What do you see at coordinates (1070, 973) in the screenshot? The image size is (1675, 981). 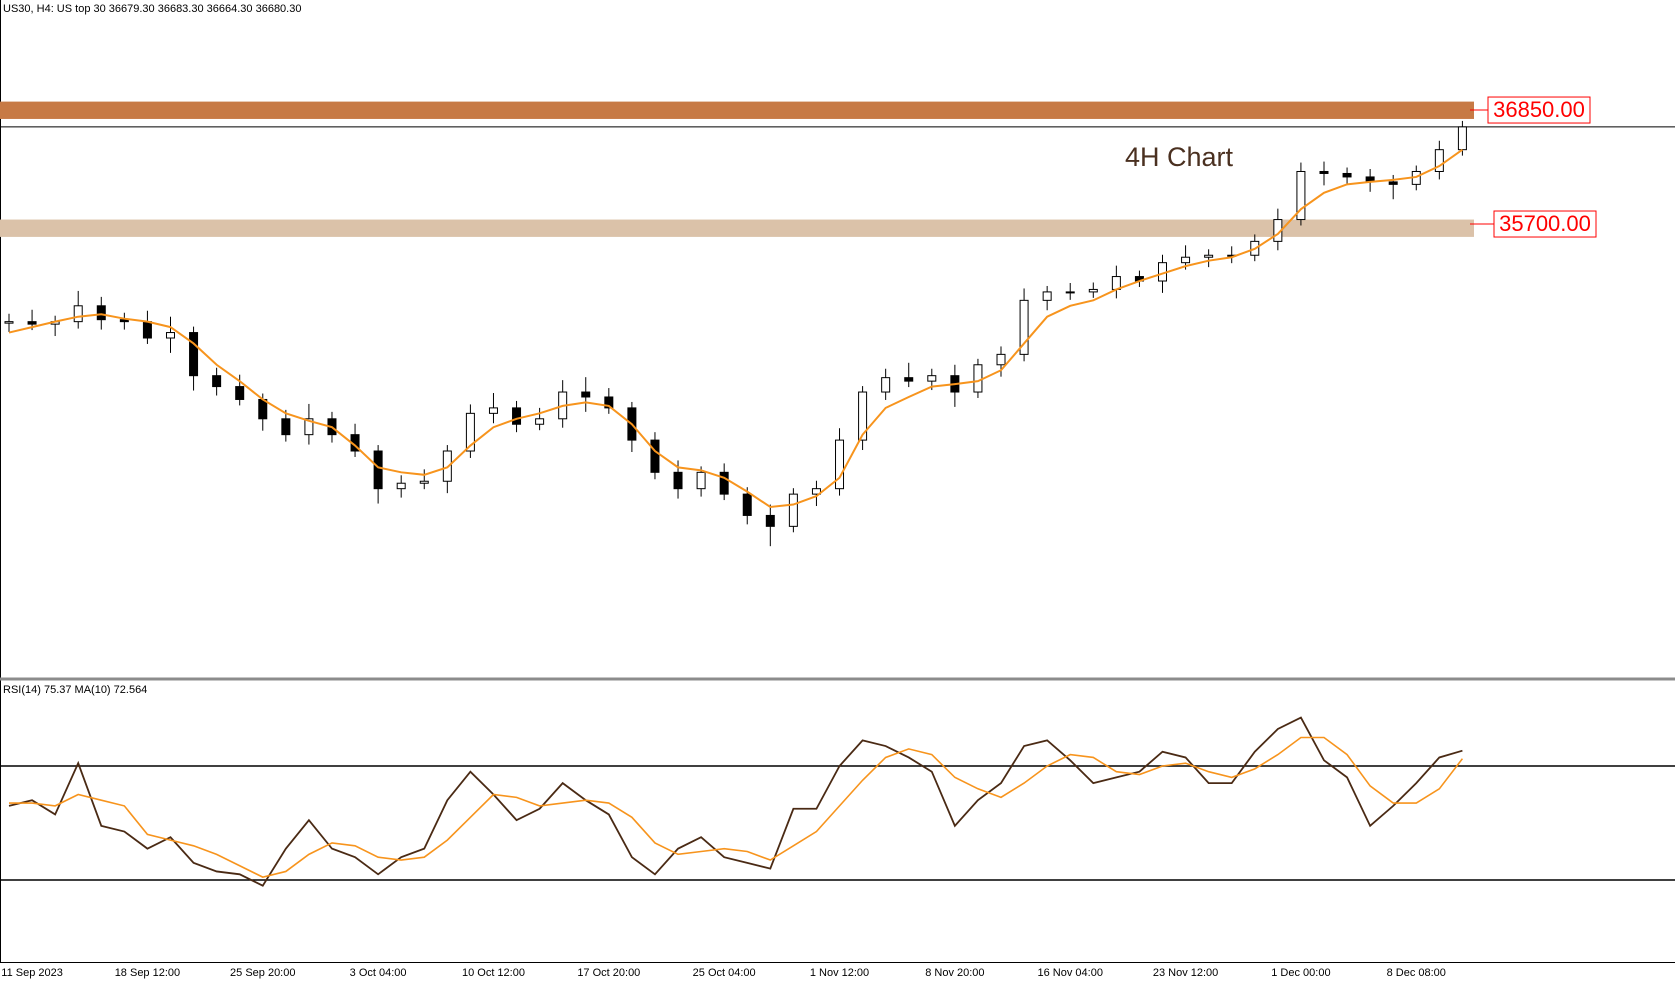 I see `x-tick-label: 16 Nov 04:00` at bounding box center [1070, 973].